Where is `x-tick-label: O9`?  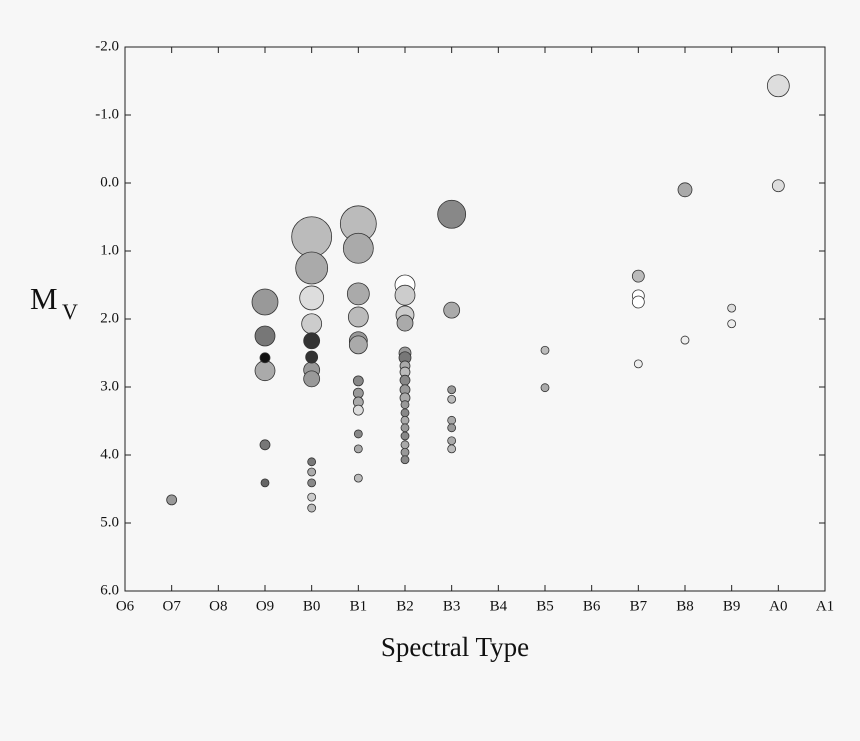 x-tick-label: O9 is located at coordinates (265, 606).